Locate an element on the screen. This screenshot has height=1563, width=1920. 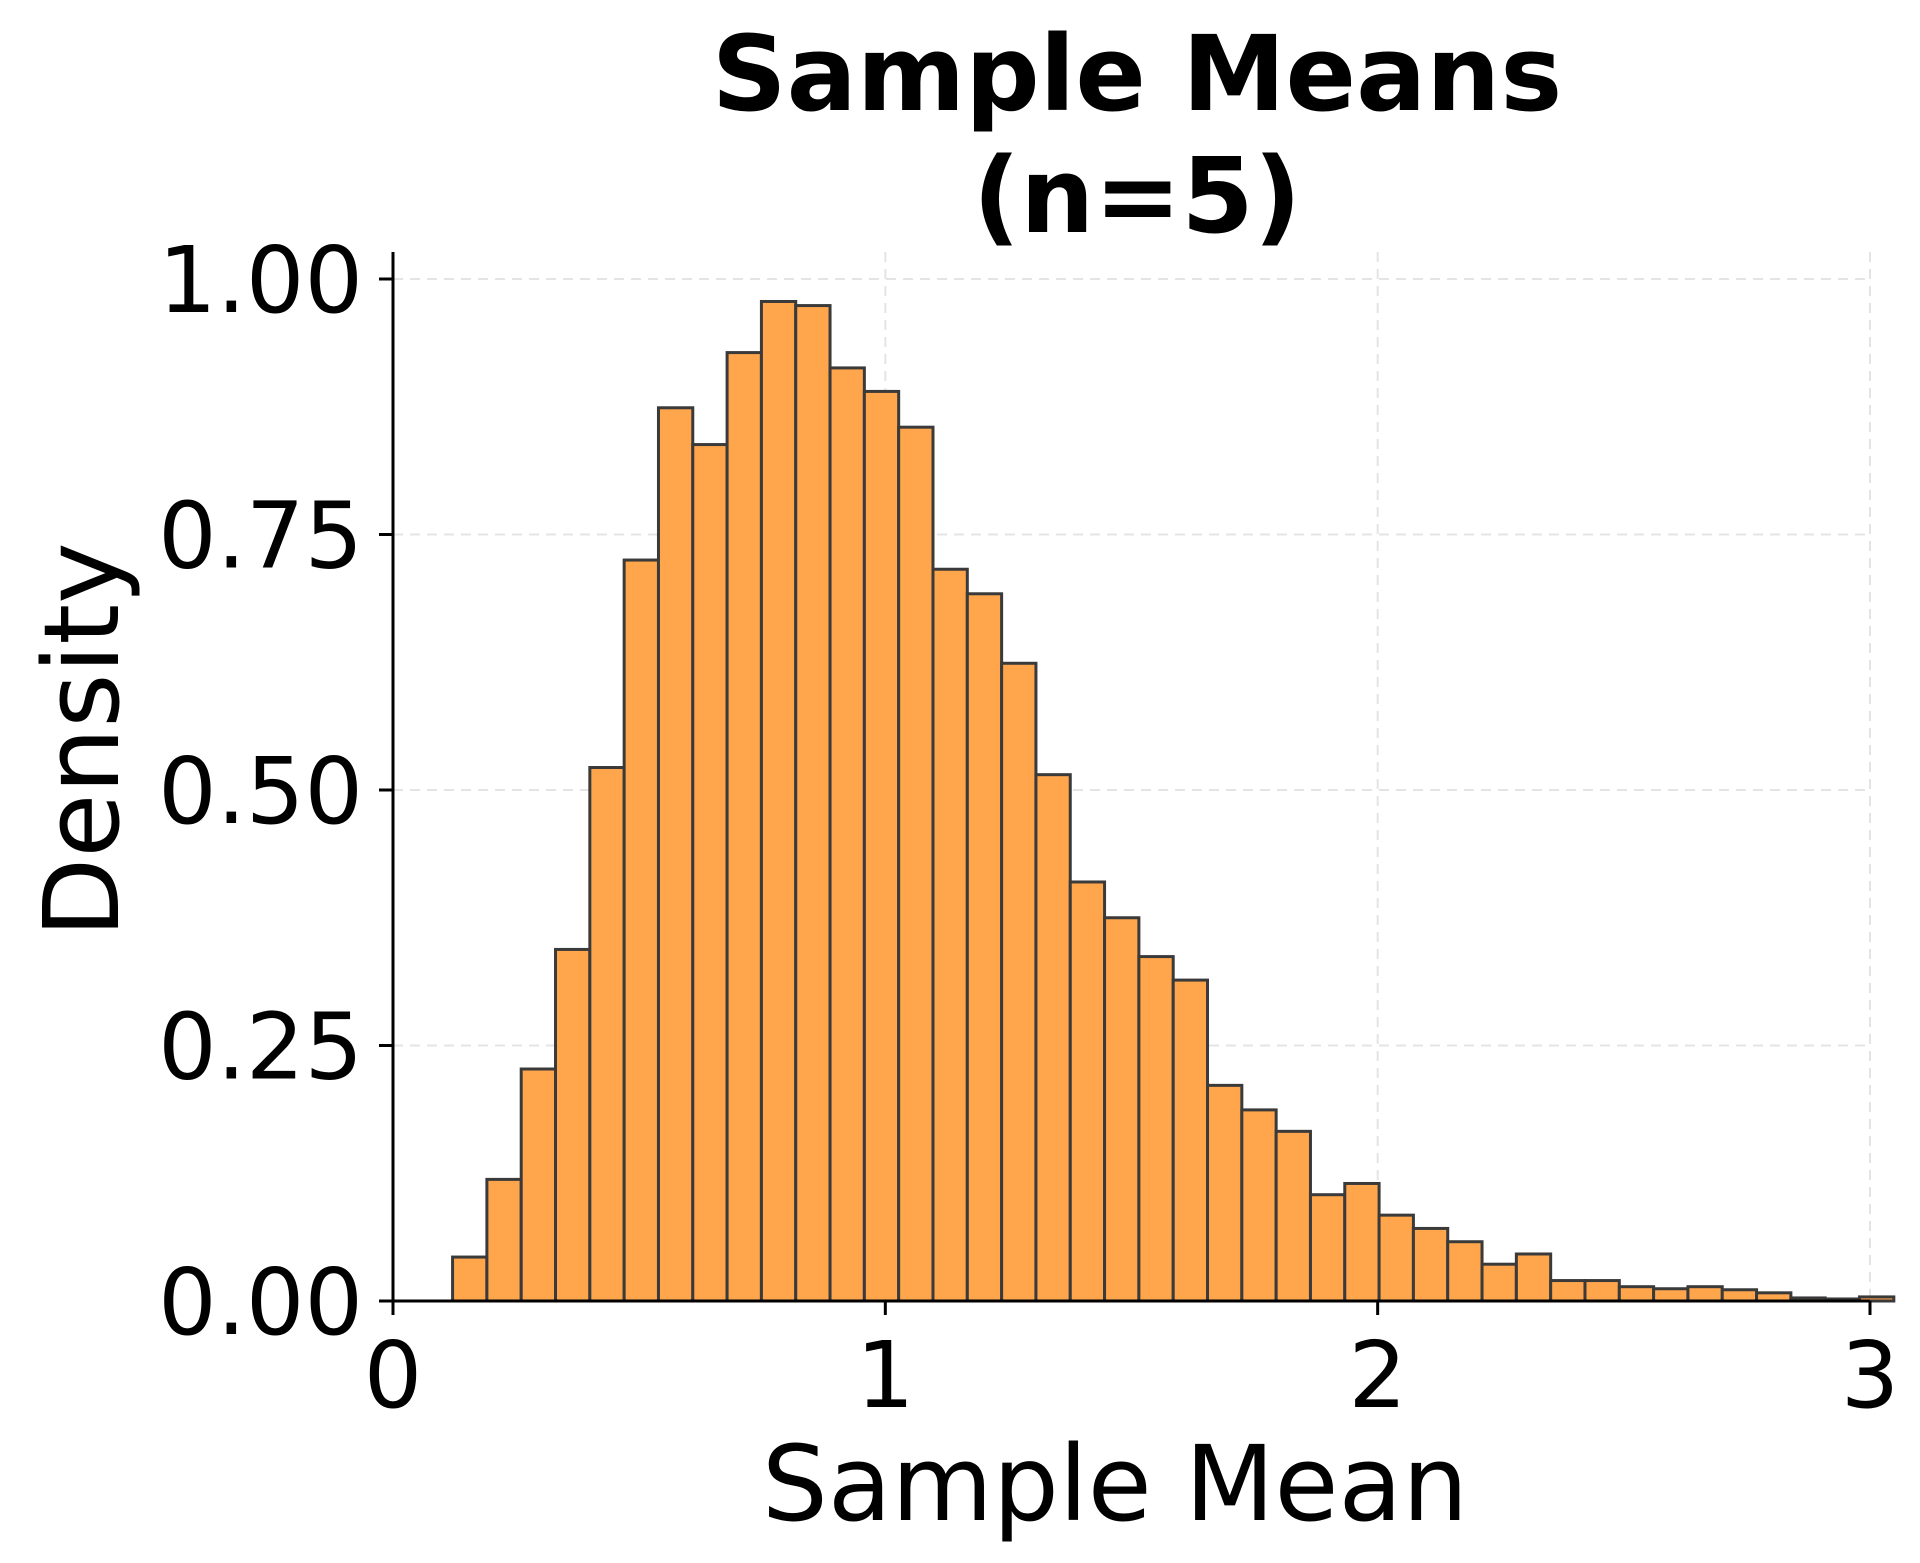
y-tick-label: 0.00 is located at coordinates (260, 1302).